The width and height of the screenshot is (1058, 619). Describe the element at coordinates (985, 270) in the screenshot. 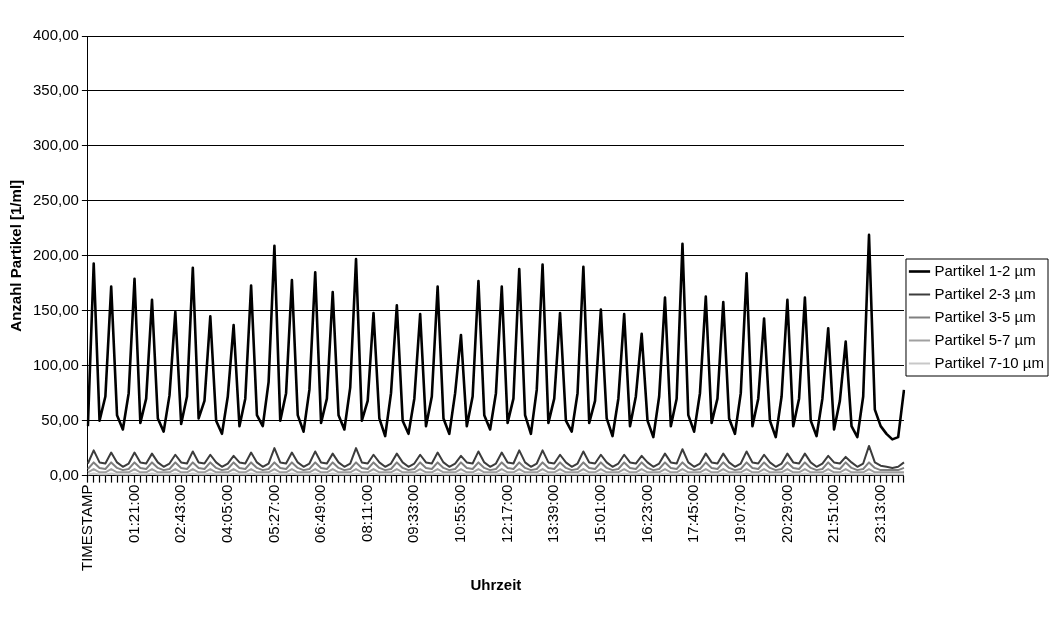

I see `legend-label: Partikel 1-2 µm` at that location.